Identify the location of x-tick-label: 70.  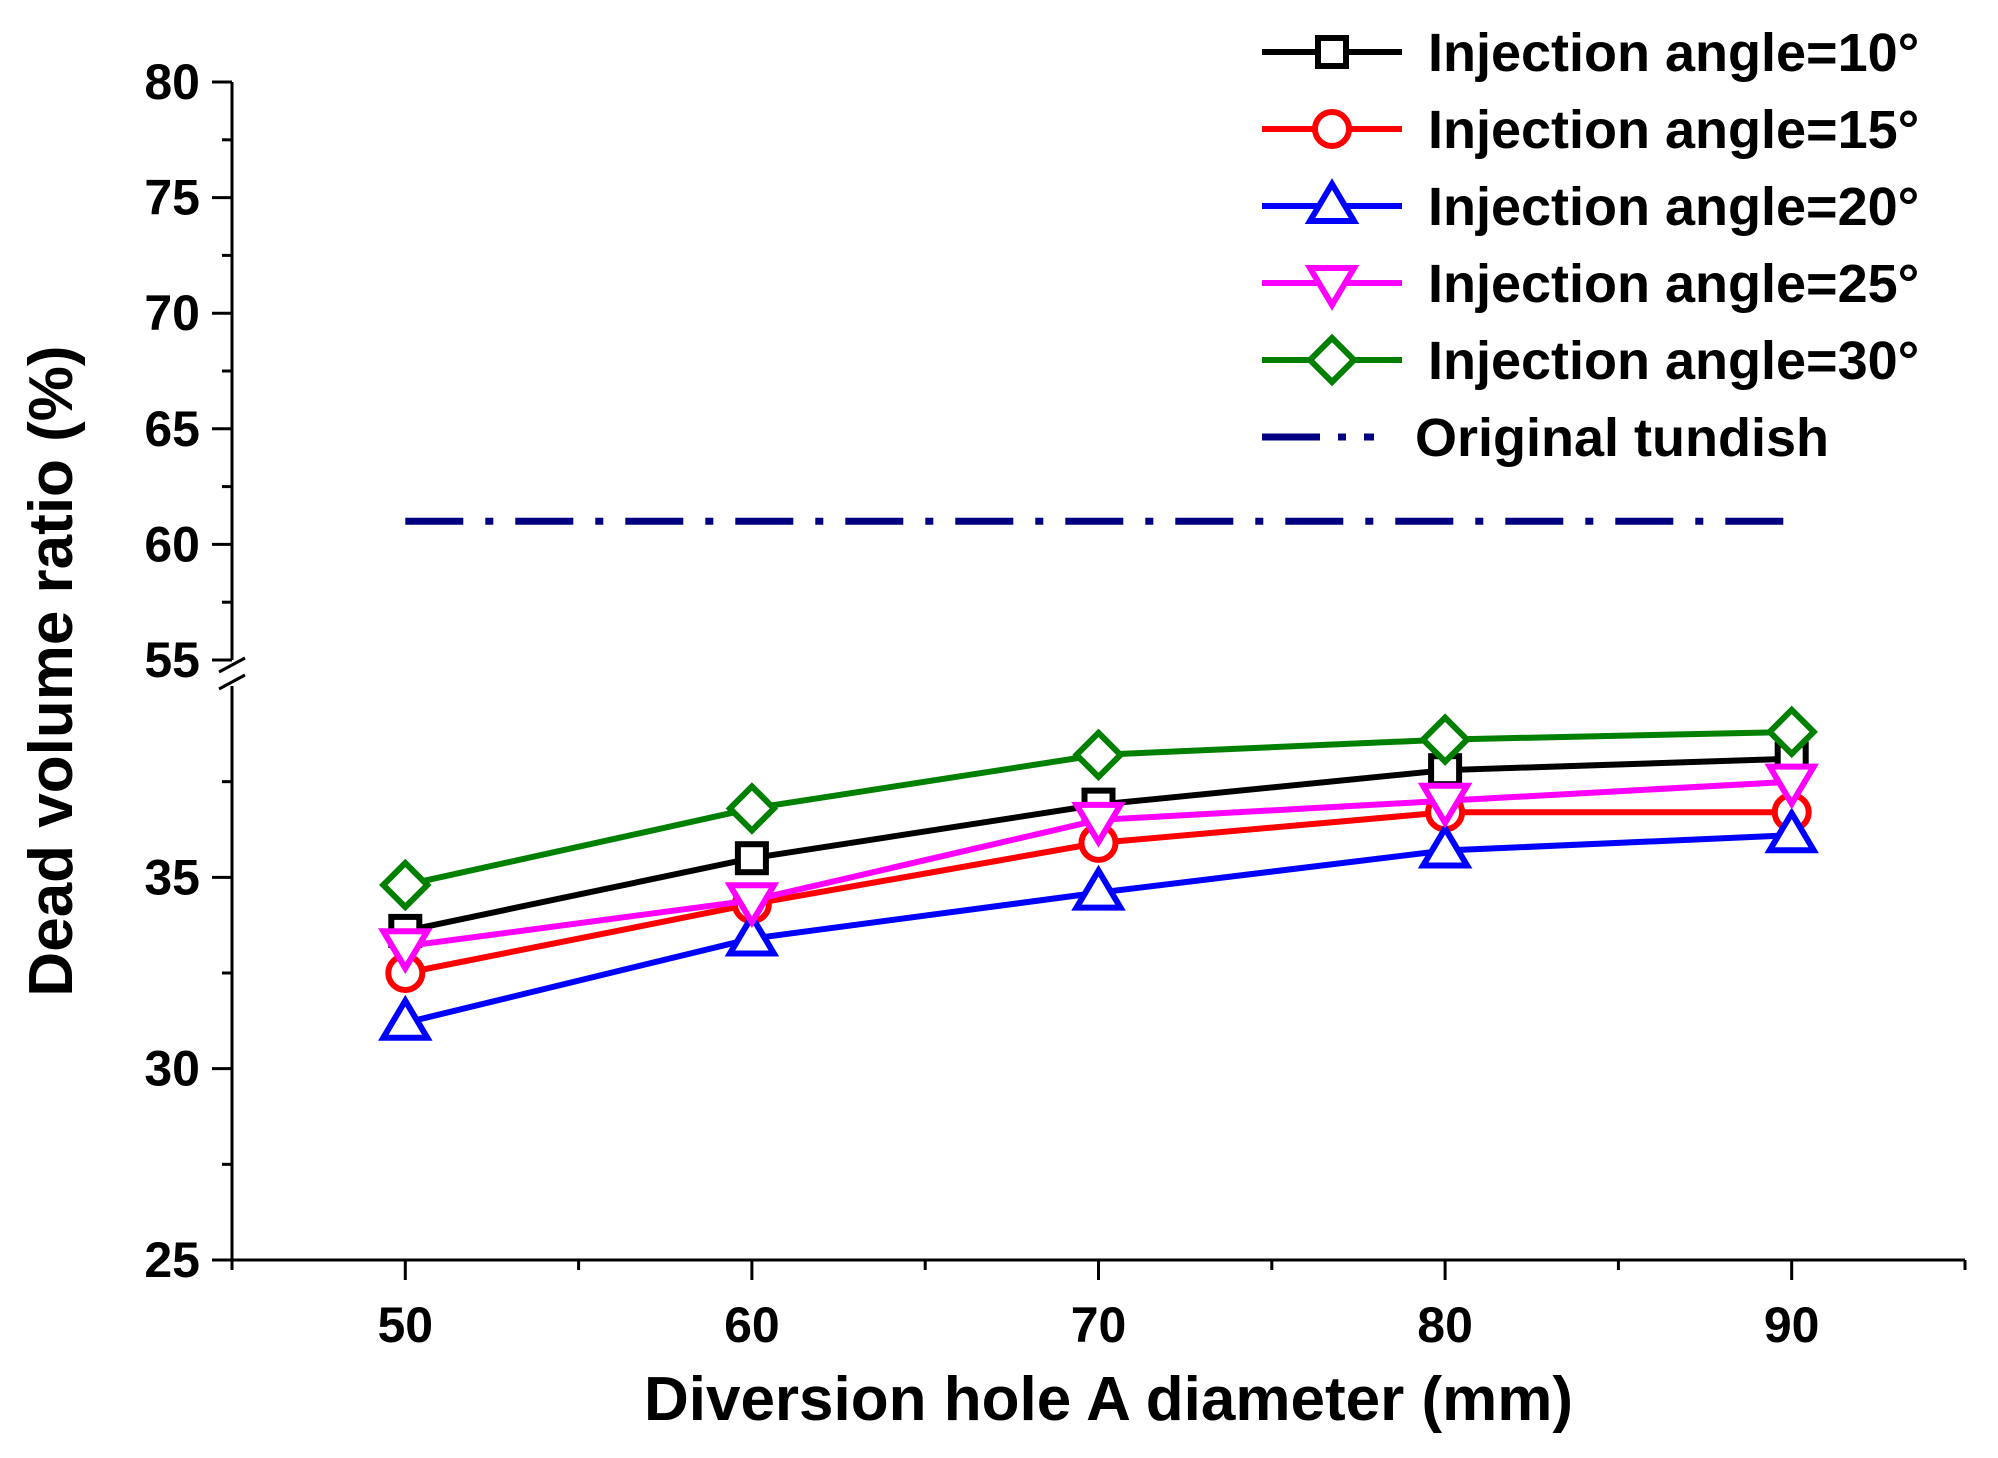
(1099, 1325).